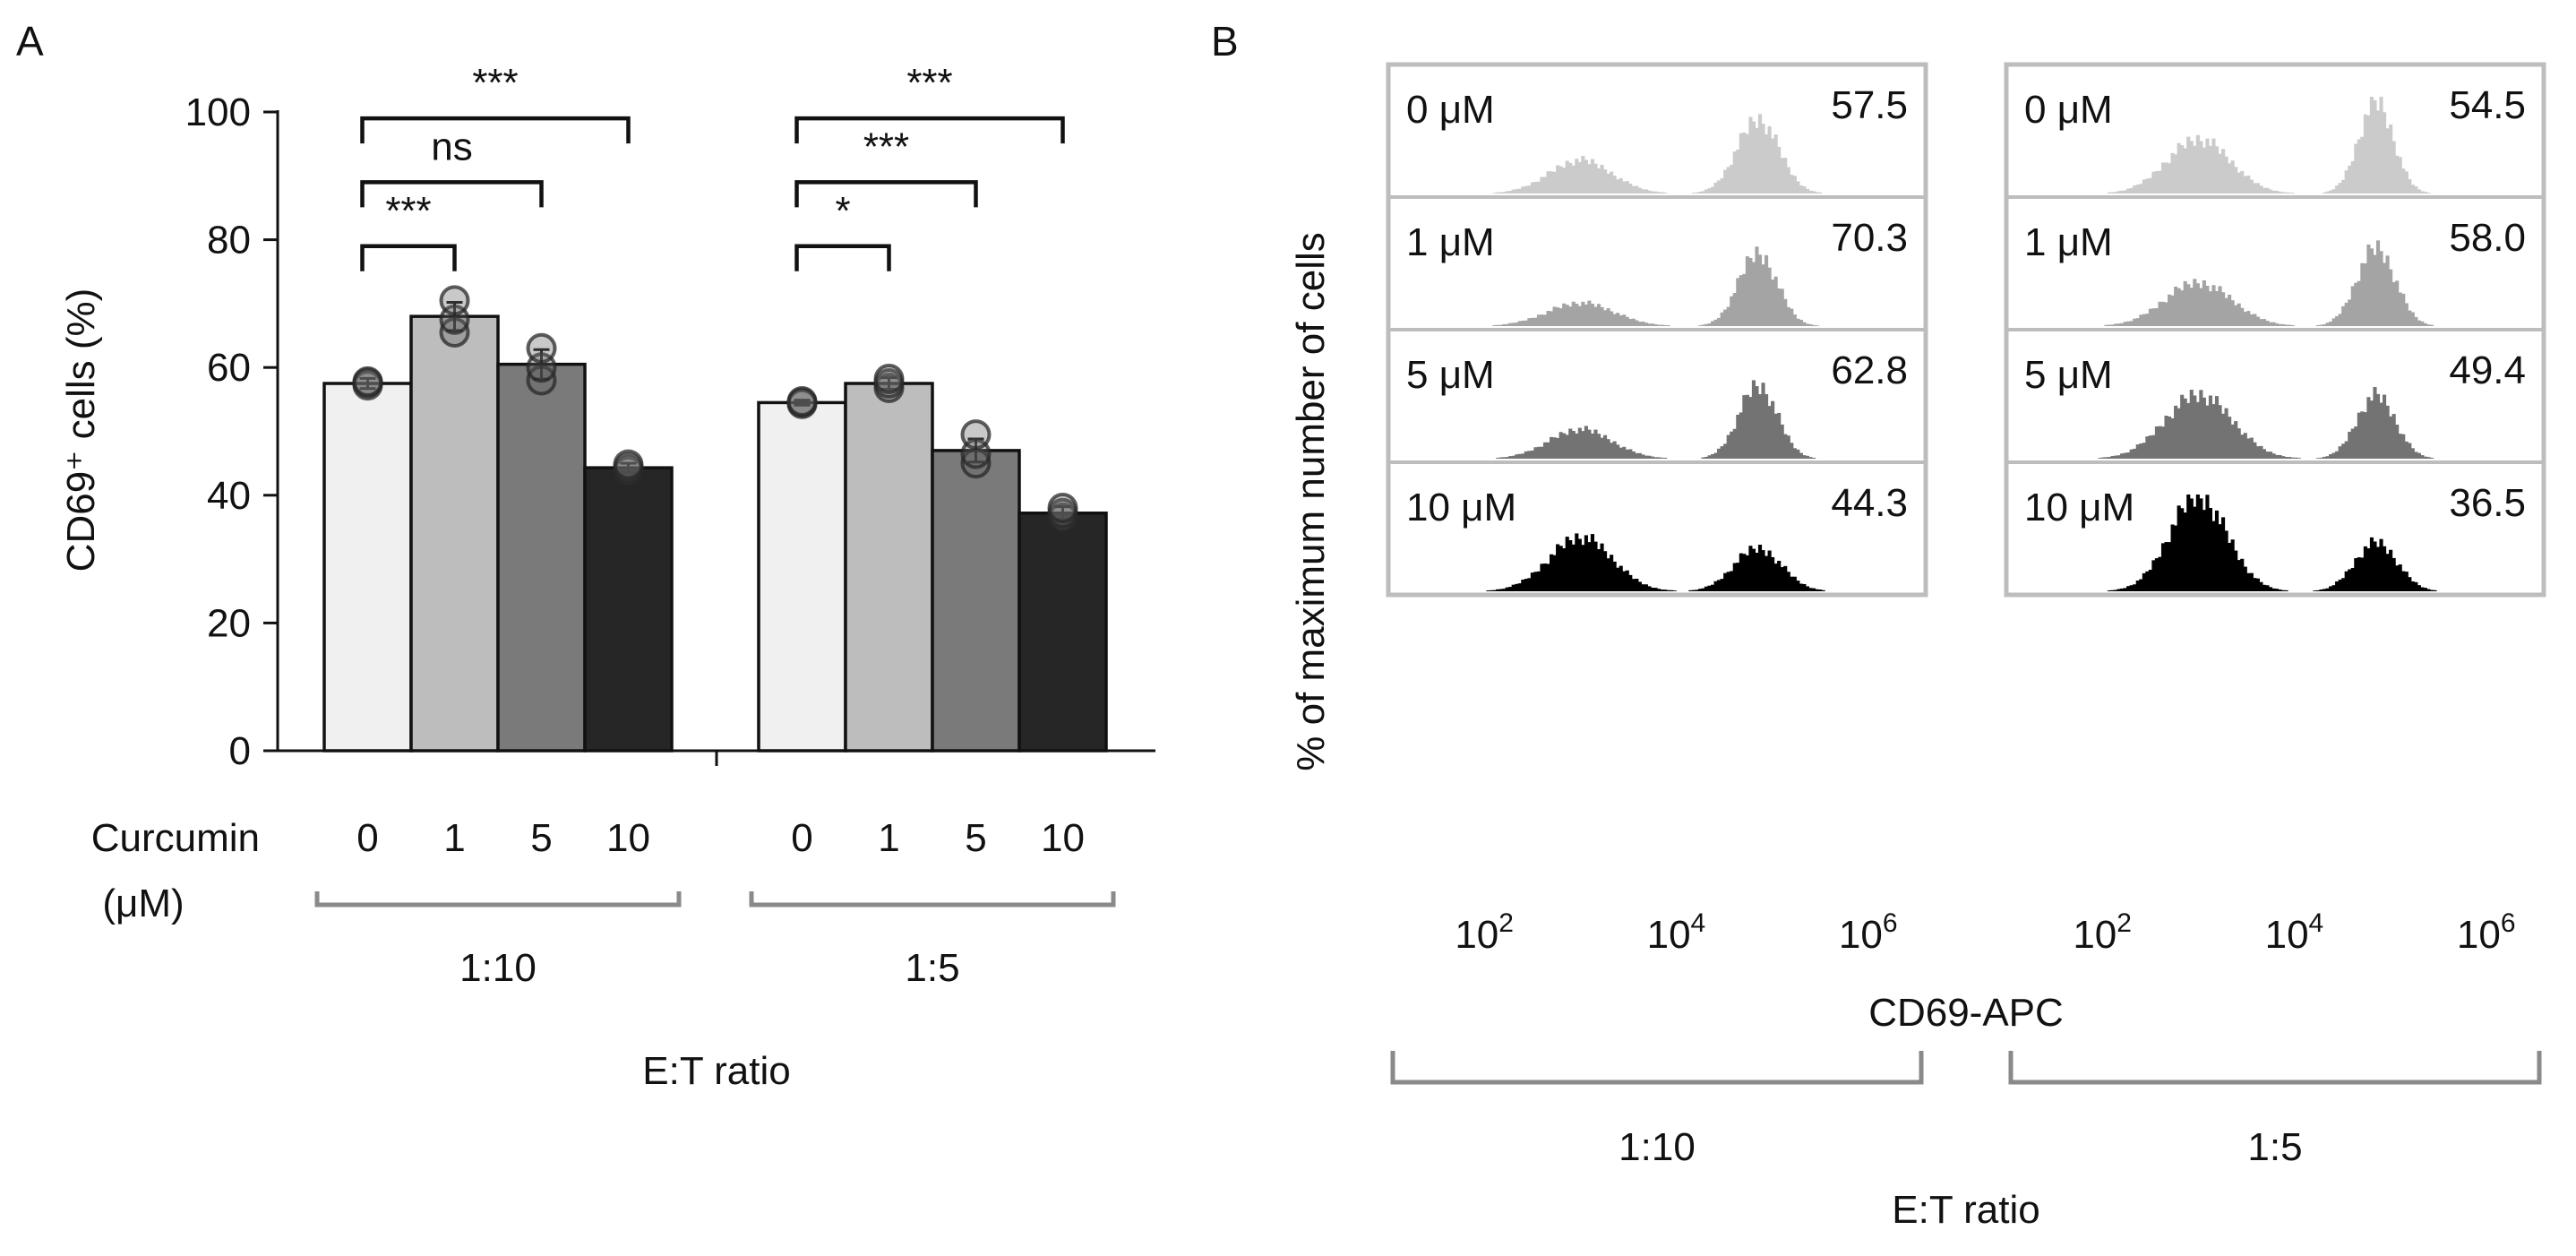  Describe the element at coordinates (976, 601) in the screenshot. I see `bar` at that location.